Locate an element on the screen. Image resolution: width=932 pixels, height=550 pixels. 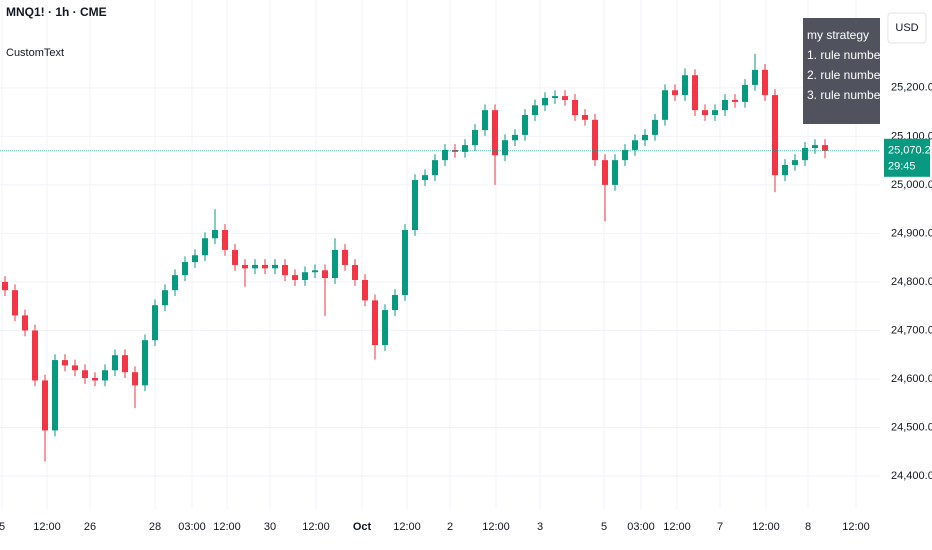
y-tick-label: 24,400.00 is located at coordinates (911, 476).